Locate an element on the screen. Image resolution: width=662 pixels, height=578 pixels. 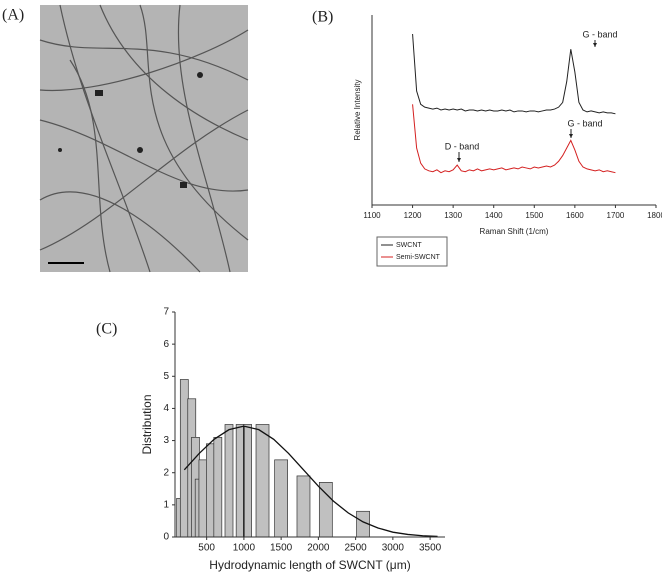
y-axis-label: Distribution is located at coordinates (147, 424).